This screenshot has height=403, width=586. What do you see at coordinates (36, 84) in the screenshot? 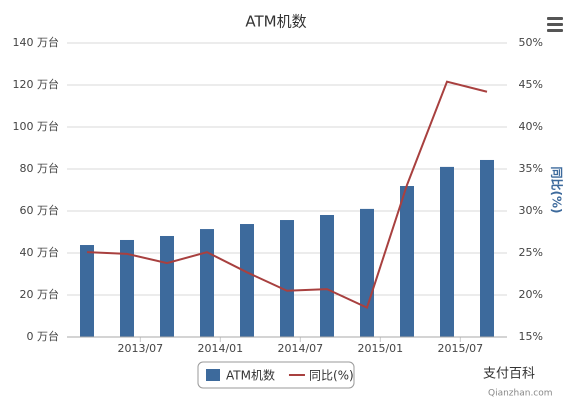
I see `y-tick-label: 120 万台` at bounding box center [36, 84].